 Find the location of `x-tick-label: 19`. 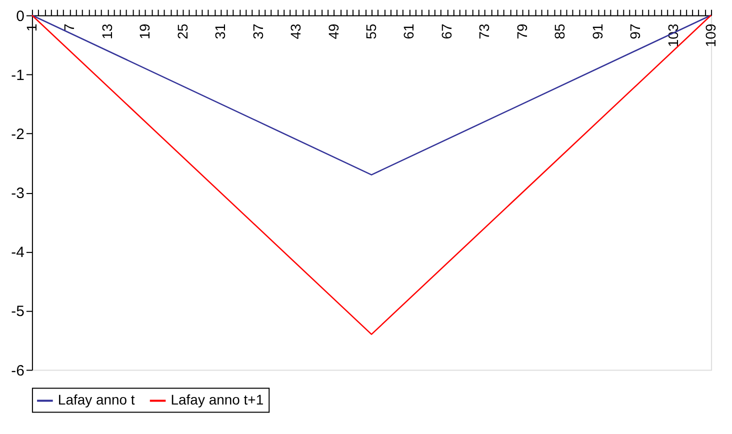

x-tick-label: 19 is located at coordinates (144, 32).